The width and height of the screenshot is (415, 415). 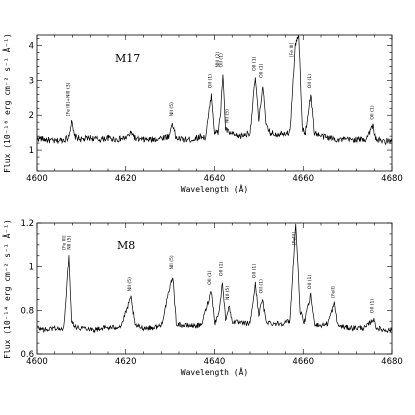 I want to click on line-id-label: NIII (2), so click(x=218, y=60).